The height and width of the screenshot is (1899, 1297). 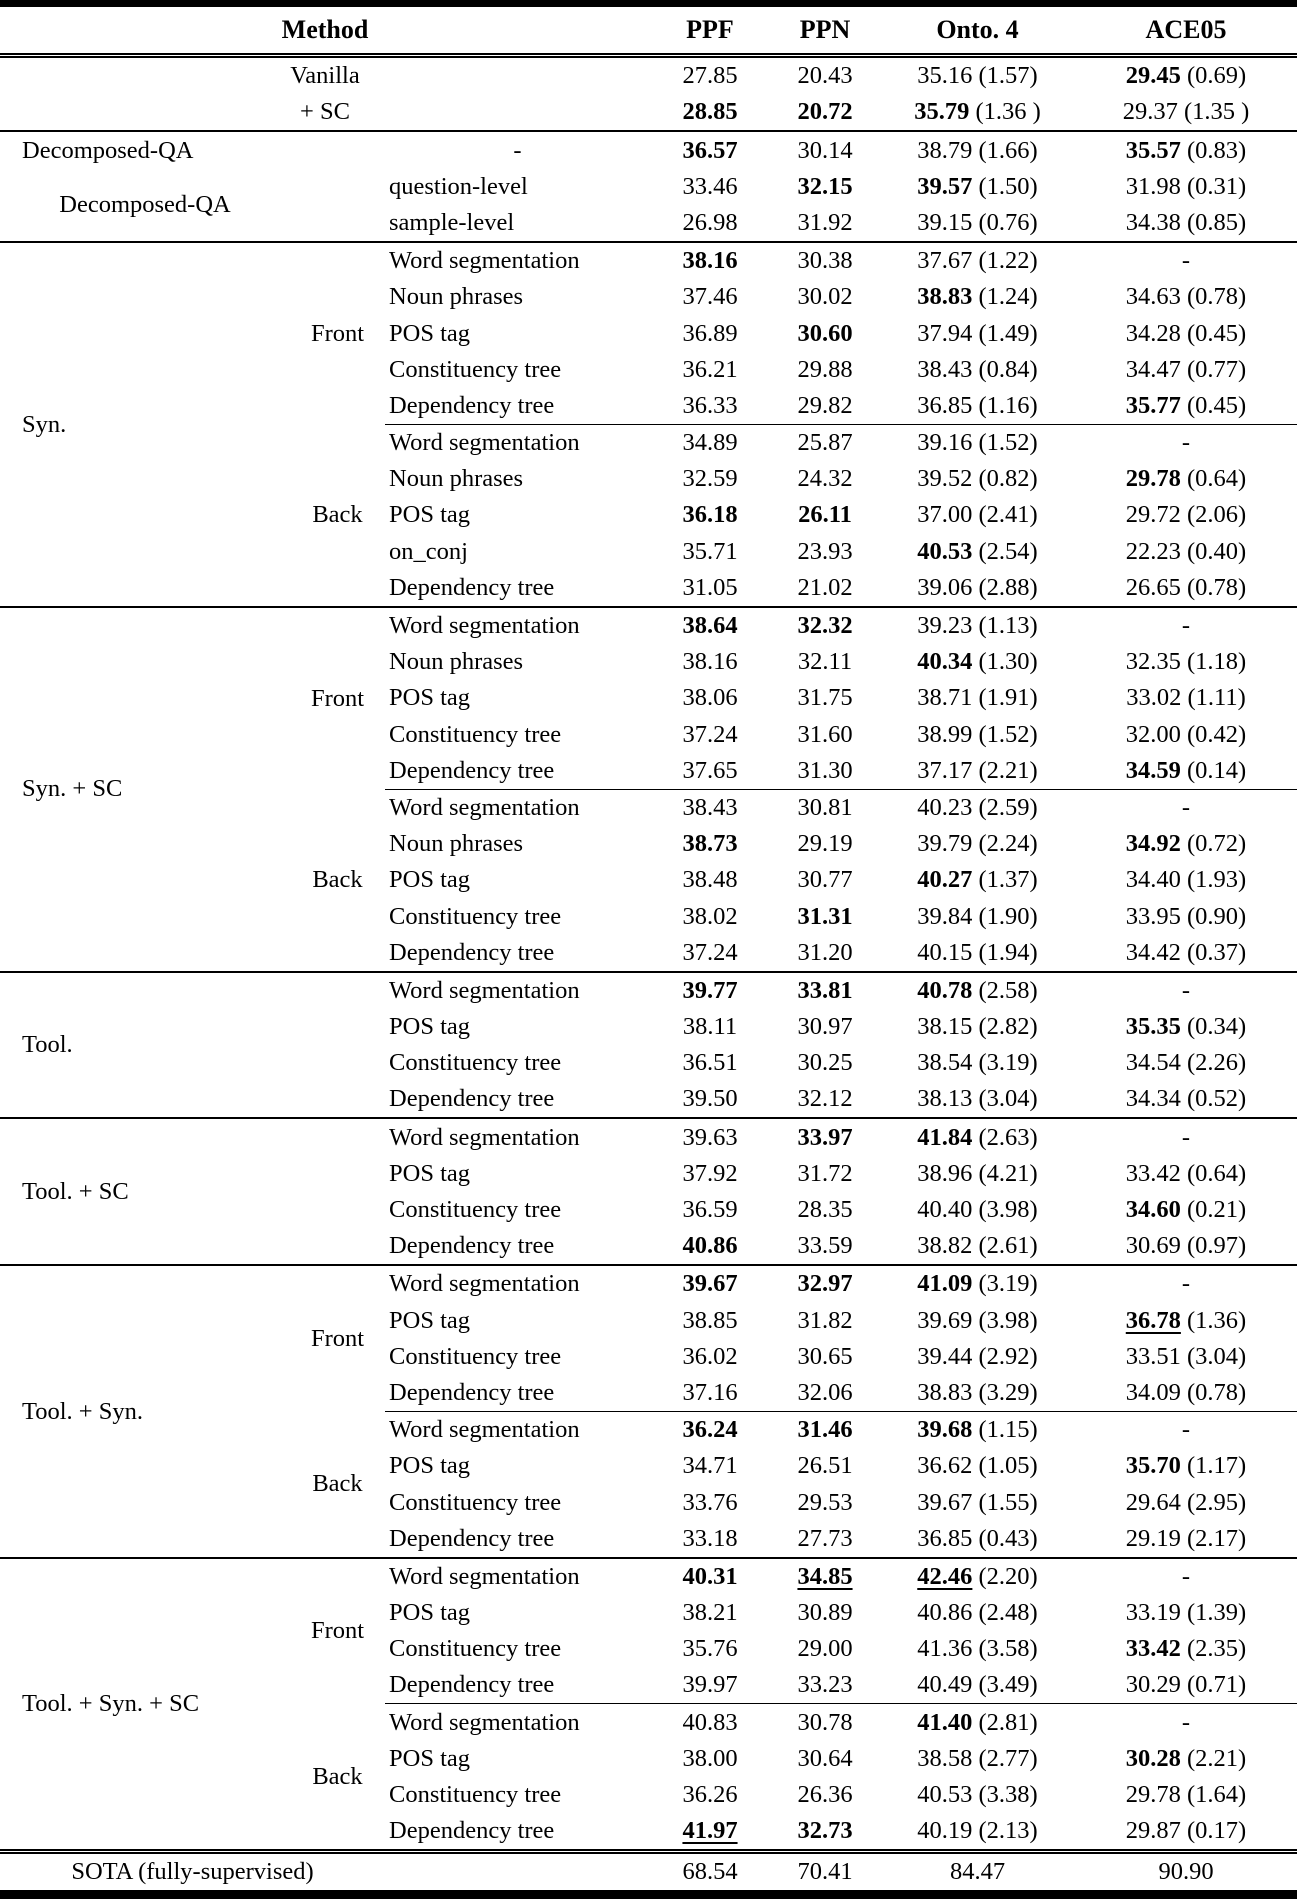 What do you see at coordinates (825, 442) in the screenshot?
I see `score-cell-ppn: 25.87` at bounding box center [825, 442].